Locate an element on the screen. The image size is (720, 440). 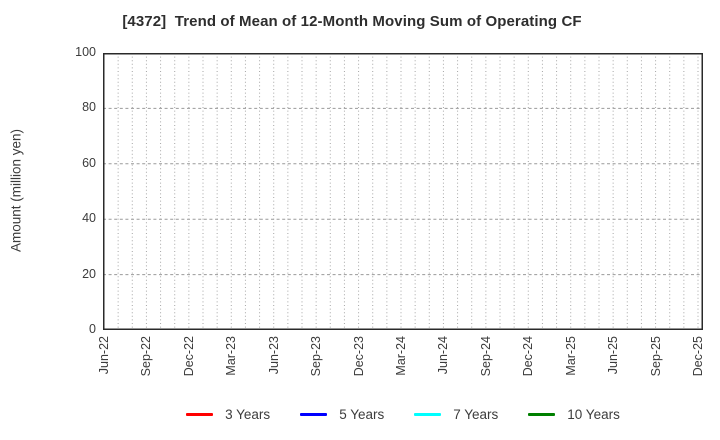
y-axis-label: Amount (million yen) is located at coordinates (16, 190).